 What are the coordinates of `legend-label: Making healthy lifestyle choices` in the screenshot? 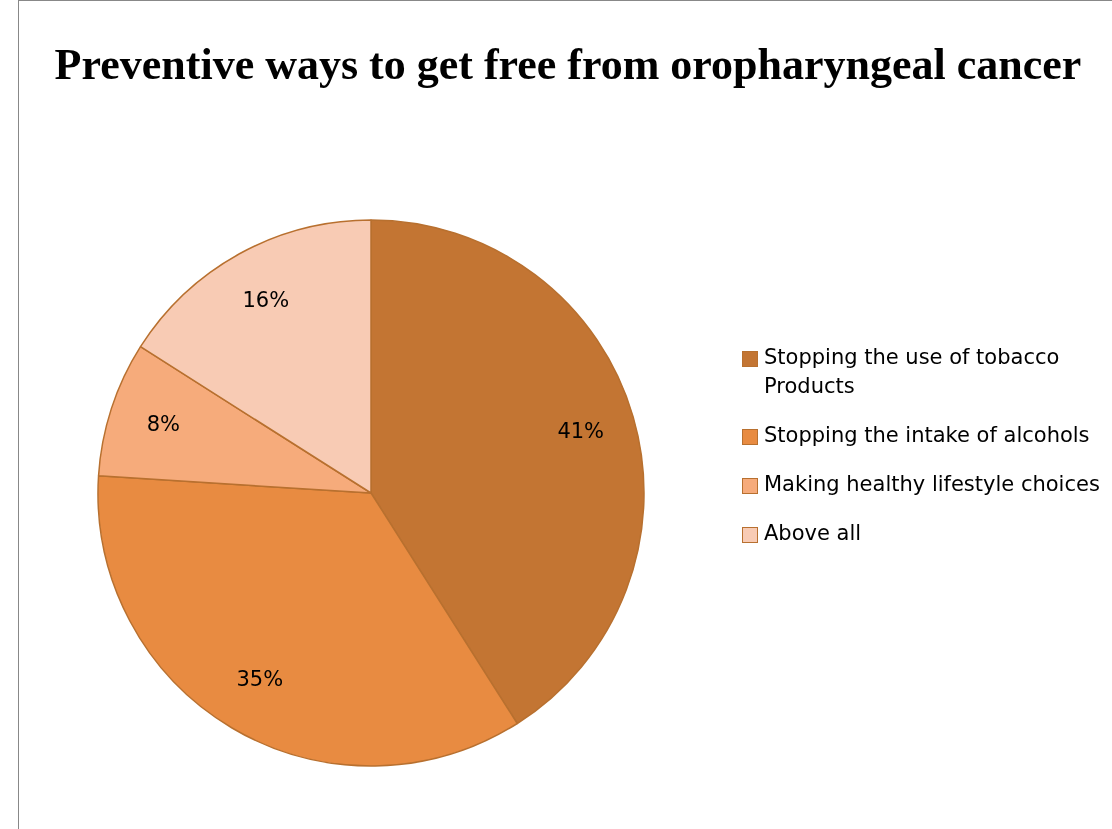 It's located at (932, 484).